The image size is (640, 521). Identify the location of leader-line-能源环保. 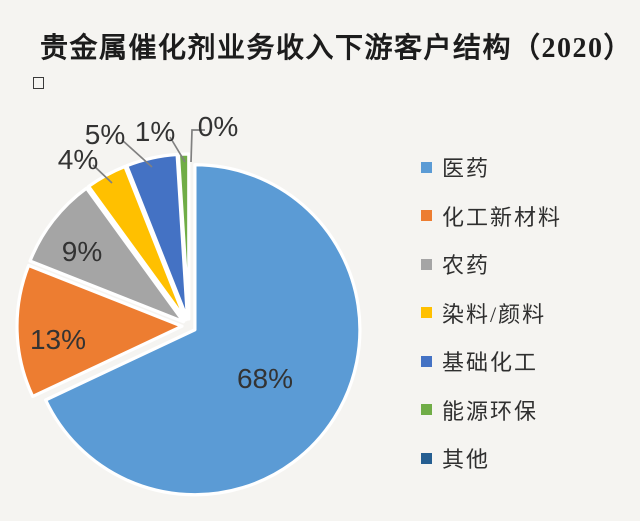
(177, 149).